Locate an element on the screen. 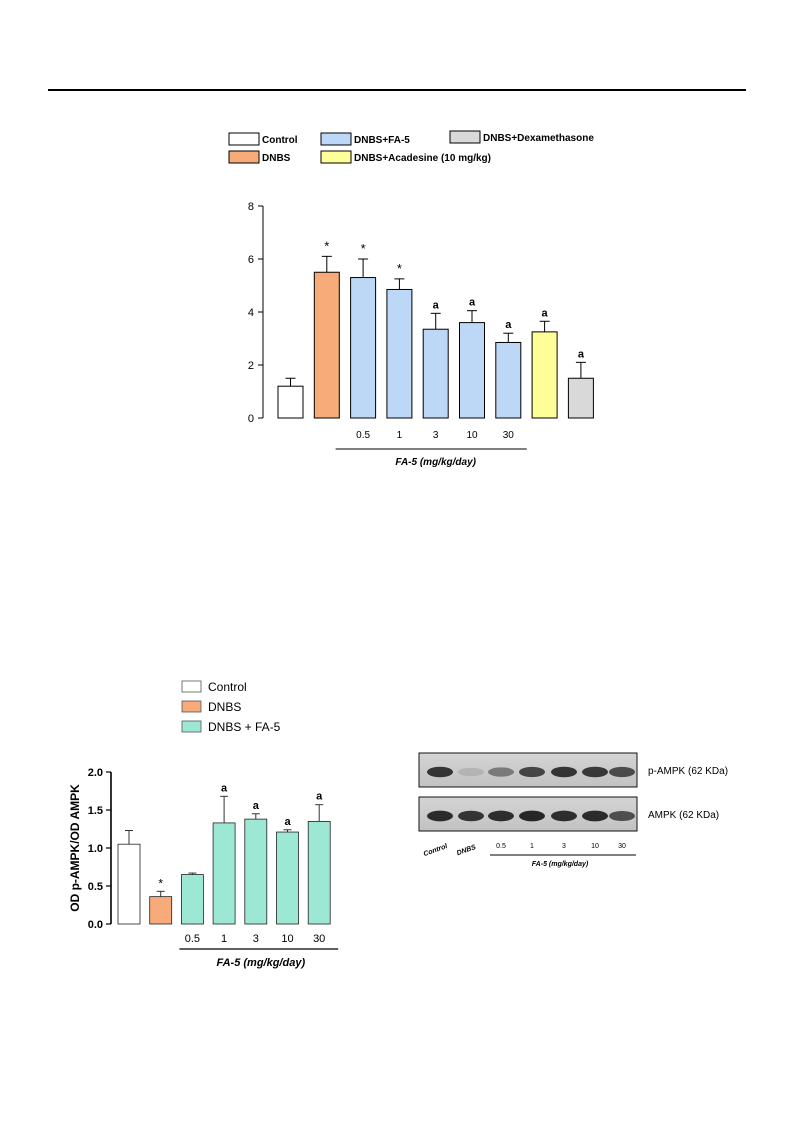 The height and width of the screenshot is (1121, 793). blot-lane-label: 30 is located at coordinates (622, 846).